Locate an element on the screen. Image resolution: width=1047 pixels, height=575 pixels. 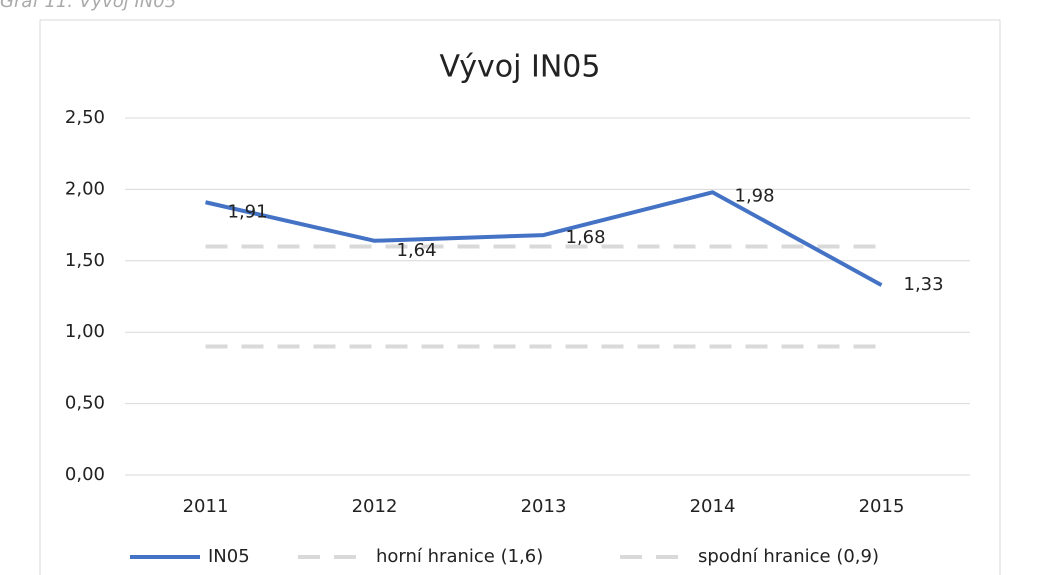
caption: Graf 11: Vývoj IN05 is located at coordinates (88, 6).